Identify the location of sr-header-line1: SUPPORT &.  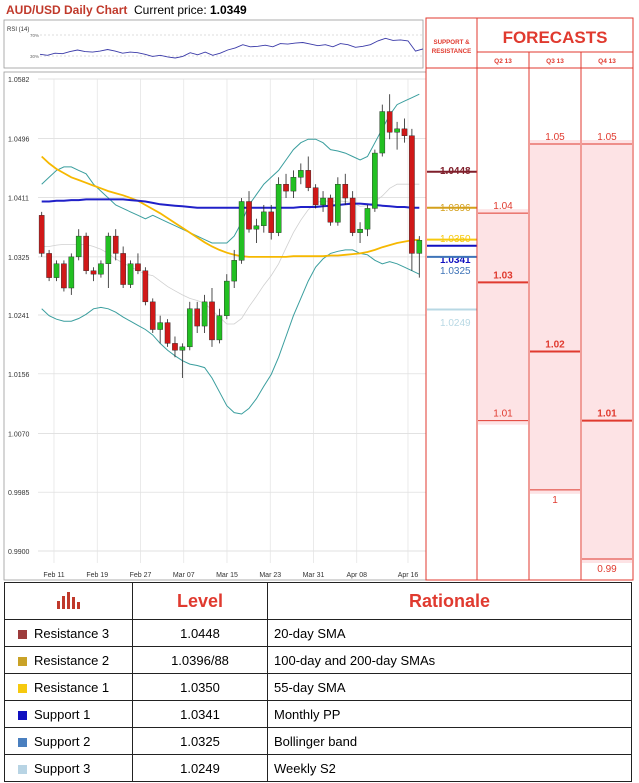
(451, 42).